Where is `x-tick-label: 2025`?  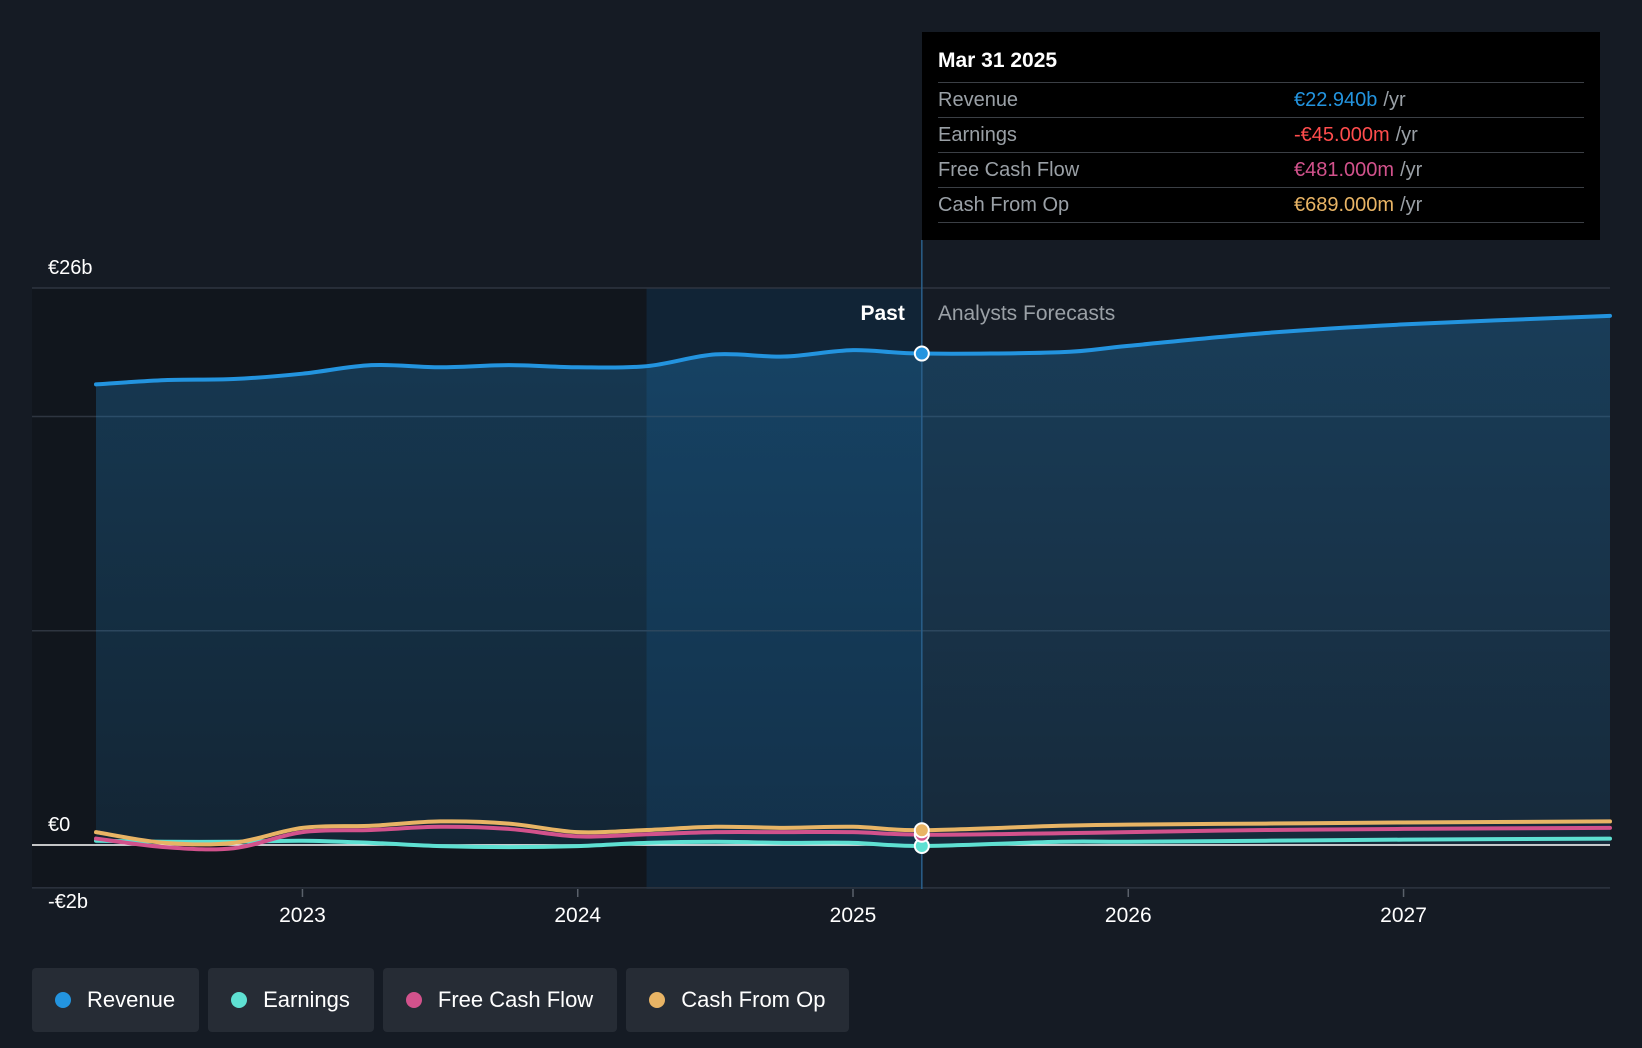 x-tick-label: 2025 is located at coordinates (853, 915).